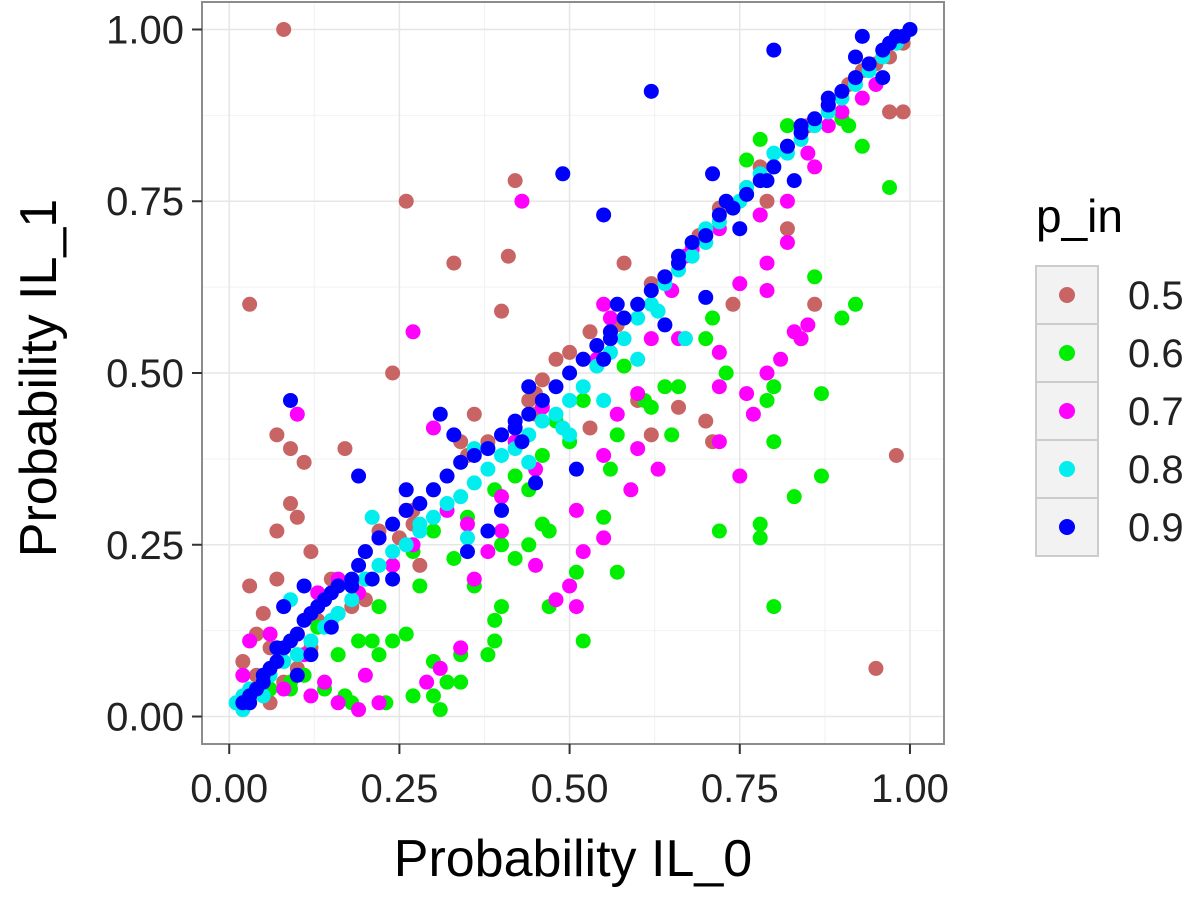 Image resolution: width=1200 pixels, height=904 pixels. I want to click on y-tick-label: 0.75, so click(145, 202).